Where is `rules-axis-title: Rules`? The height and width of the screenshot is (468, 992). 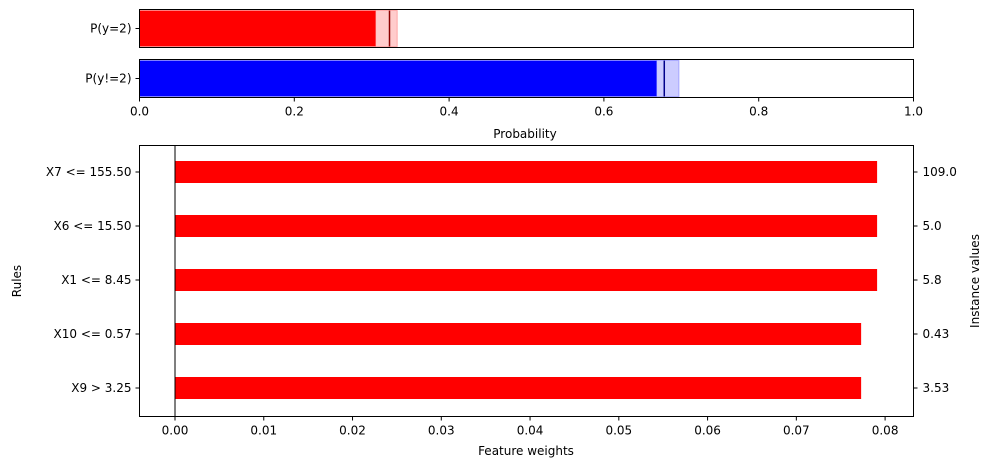
rules-axis-title: Rules is located at coordinates (17, 281).